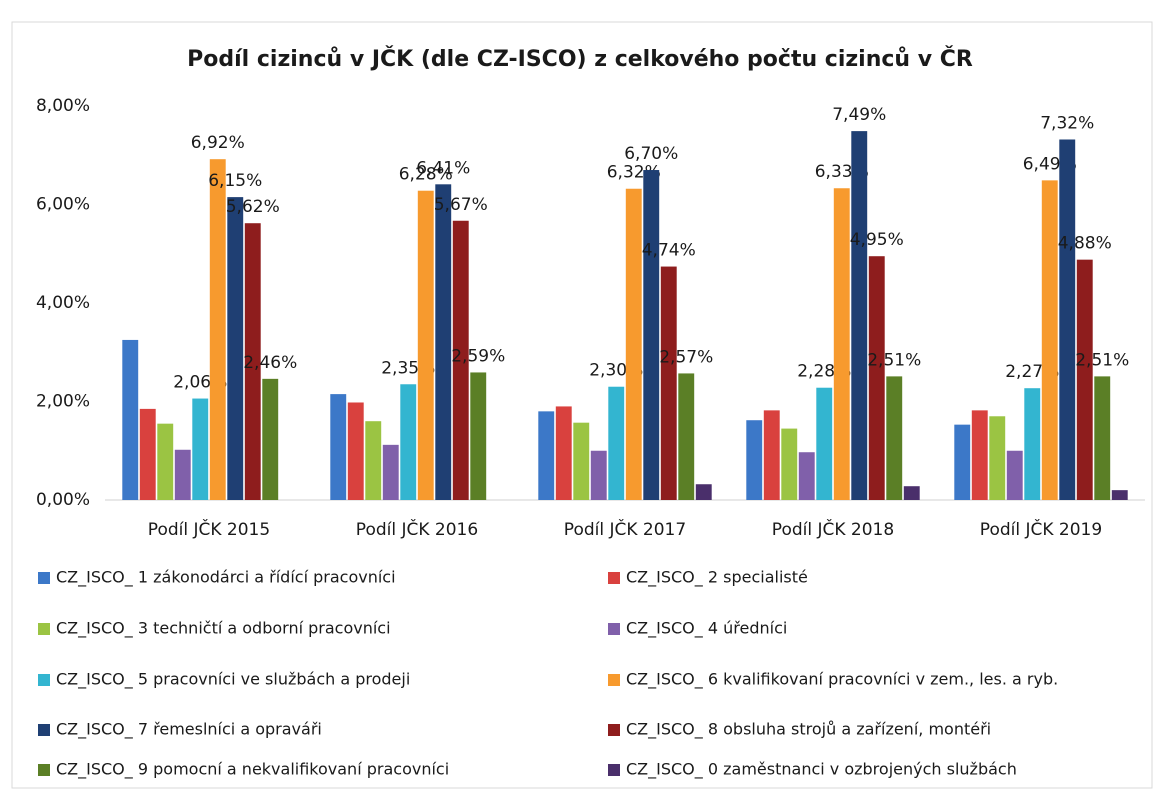 This screenshot has width=1158, height=794. What do you see at coordinates (686, 357) in the screenshot?
I see `data-label: 2,57%` at bounding box center [686, 357].